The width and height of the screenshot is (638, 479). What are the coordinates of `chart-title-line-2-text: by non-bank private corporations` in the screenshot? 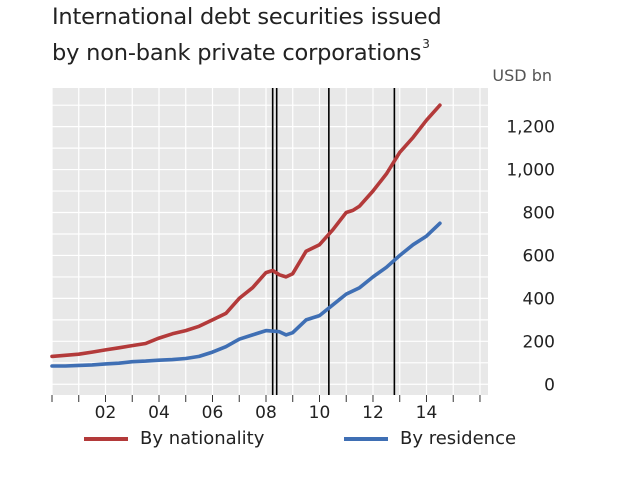 It's located at (237, 53).